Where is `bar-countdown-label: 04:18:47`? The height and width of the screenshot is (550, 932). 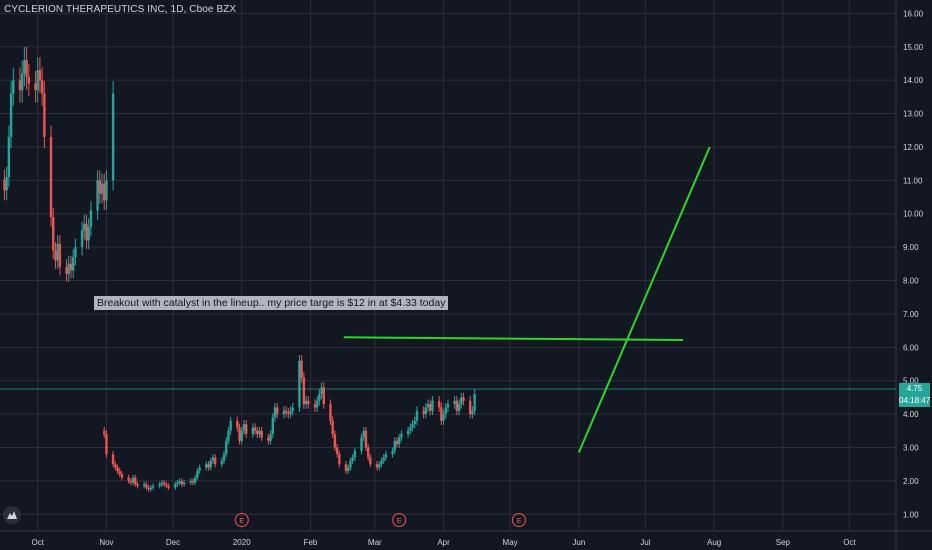
bar-countdown-label: 04:18:47 is located at coordinates (915, 401).